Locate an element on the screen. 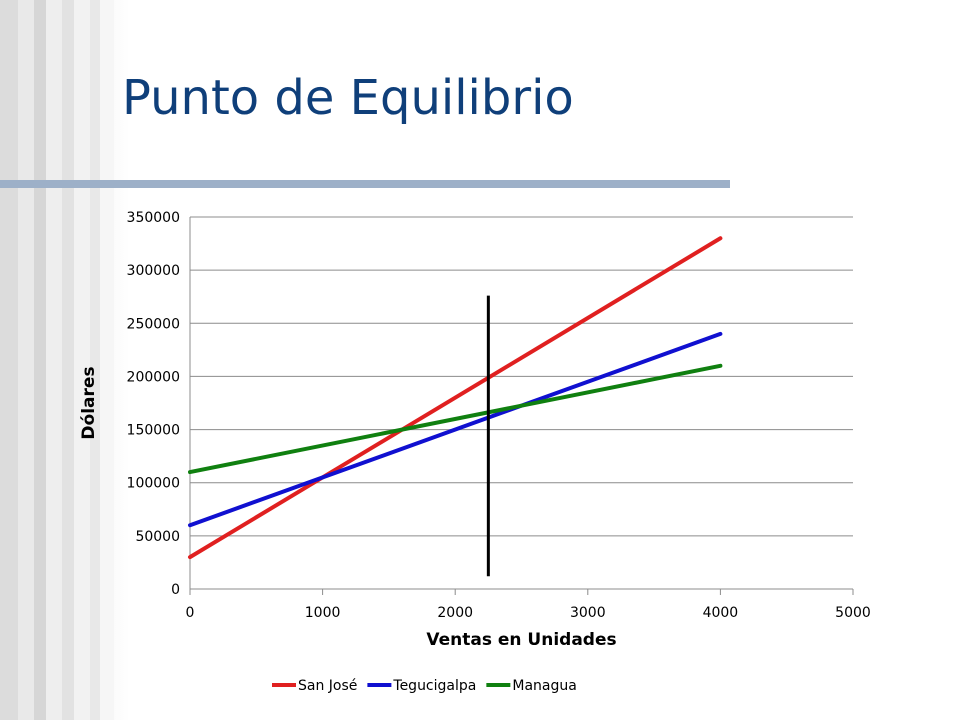  x-tick-labels: 0 1000 2000 3000 4000 5000 is located at coordinates (528, 605).